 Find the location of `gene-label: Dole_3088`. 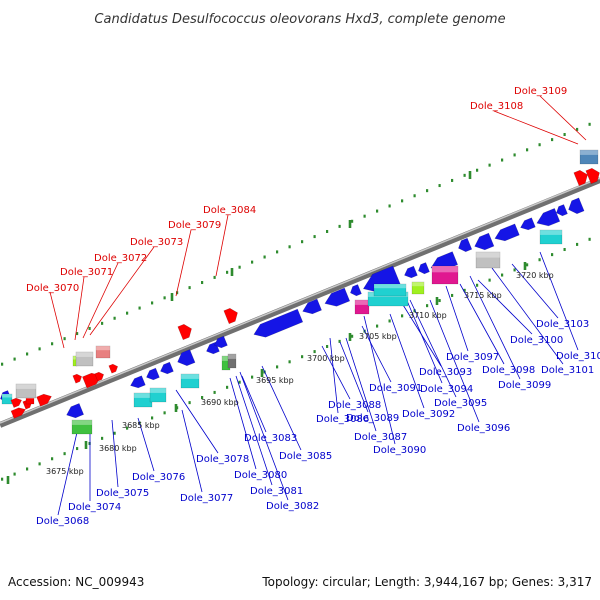

gene-label: Dole_3088 is located at coordinates (354, 405).